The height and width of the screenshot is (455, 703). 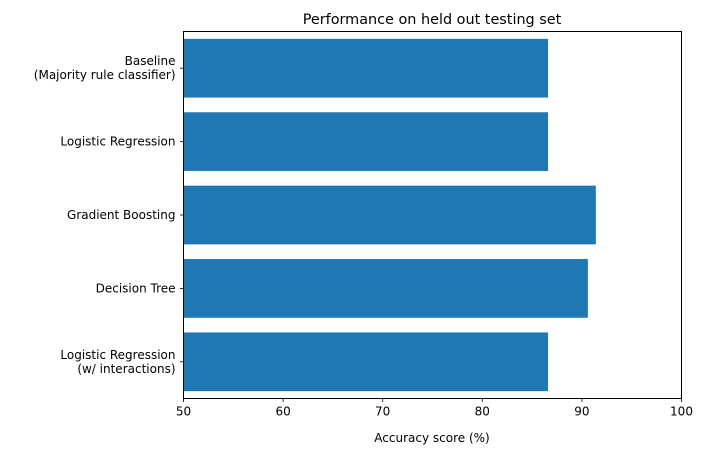 What do you see at coordinates (681, 412) in the screenshot?
I see `x-tick-label: 100` at bounding box center [681, 412].